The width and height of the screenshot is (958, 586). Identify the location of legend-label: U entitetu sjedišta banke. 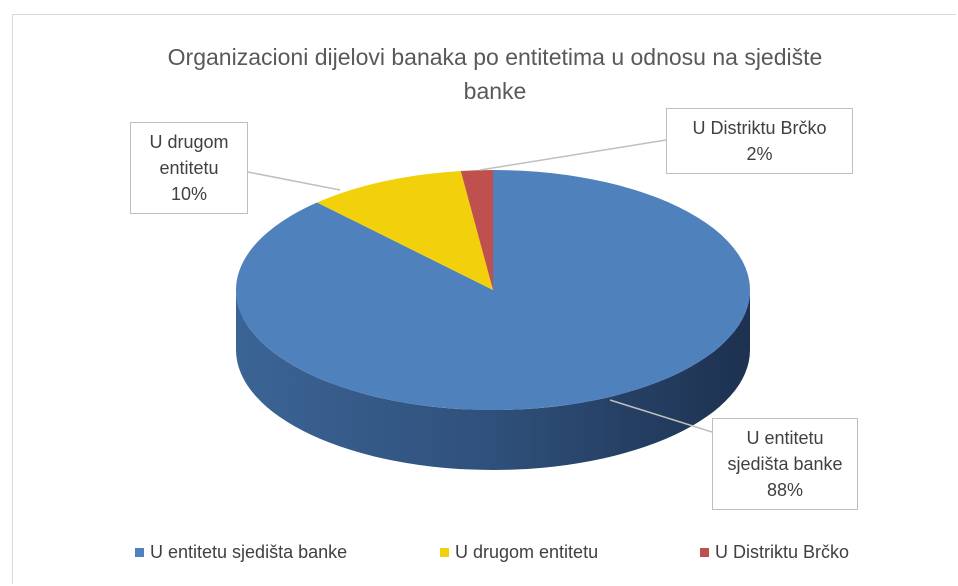
(249, 552).